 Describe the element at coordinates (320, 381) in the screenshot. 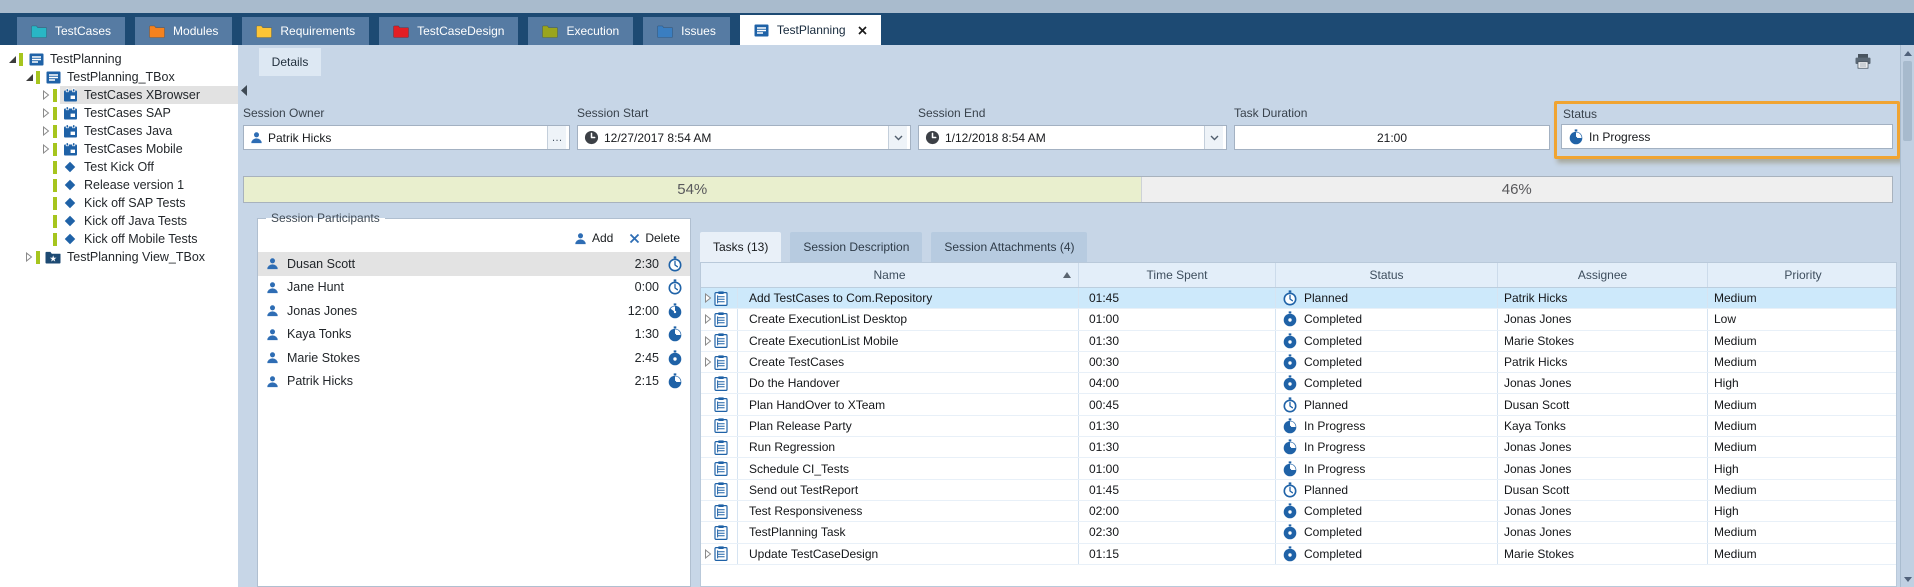

I see `participant-name: Patrik Hicks` at that location.